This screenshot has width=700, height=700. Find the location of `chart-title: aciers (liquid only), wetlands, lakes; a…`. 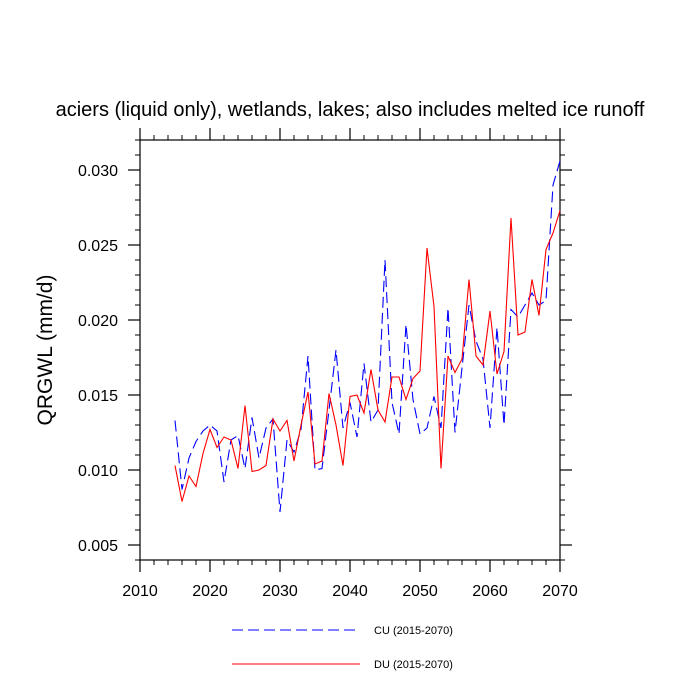

chart-title: aciers (liquid only), wetlands, lakes; a… is located at coordinates (350, 110).